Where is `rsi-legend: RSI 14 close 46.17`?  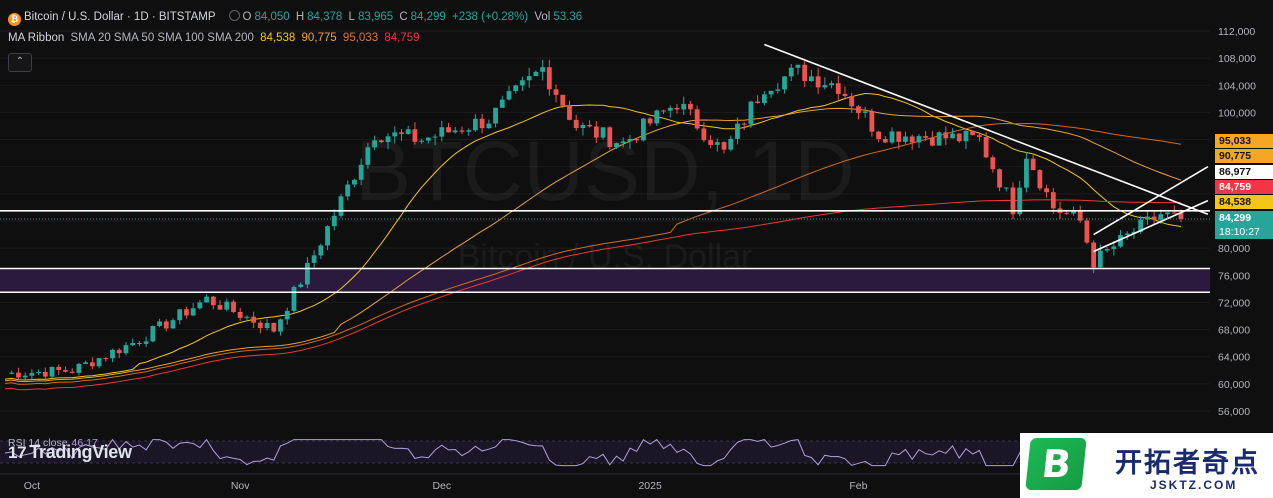
rsi-legend: RSI 14 close 46.17 is located at coordinates (53, 443).